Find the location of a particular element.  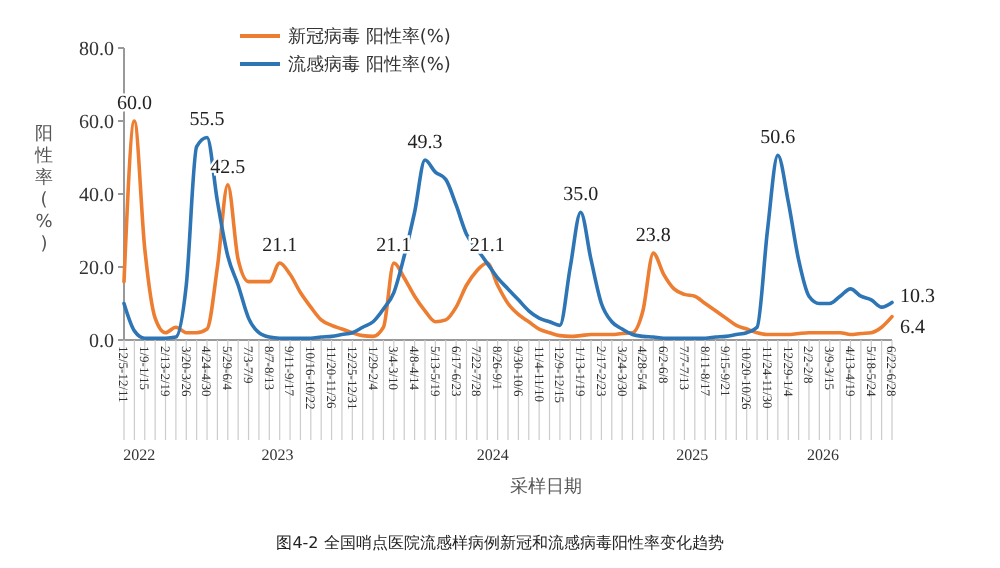

text: 2024 is located at coordinates (492, 455).